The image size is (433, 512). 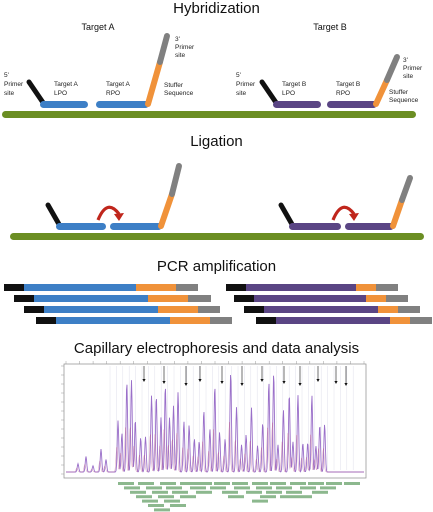 I want to click on lig-b-rpo-probe, so click(x=369, y=226).